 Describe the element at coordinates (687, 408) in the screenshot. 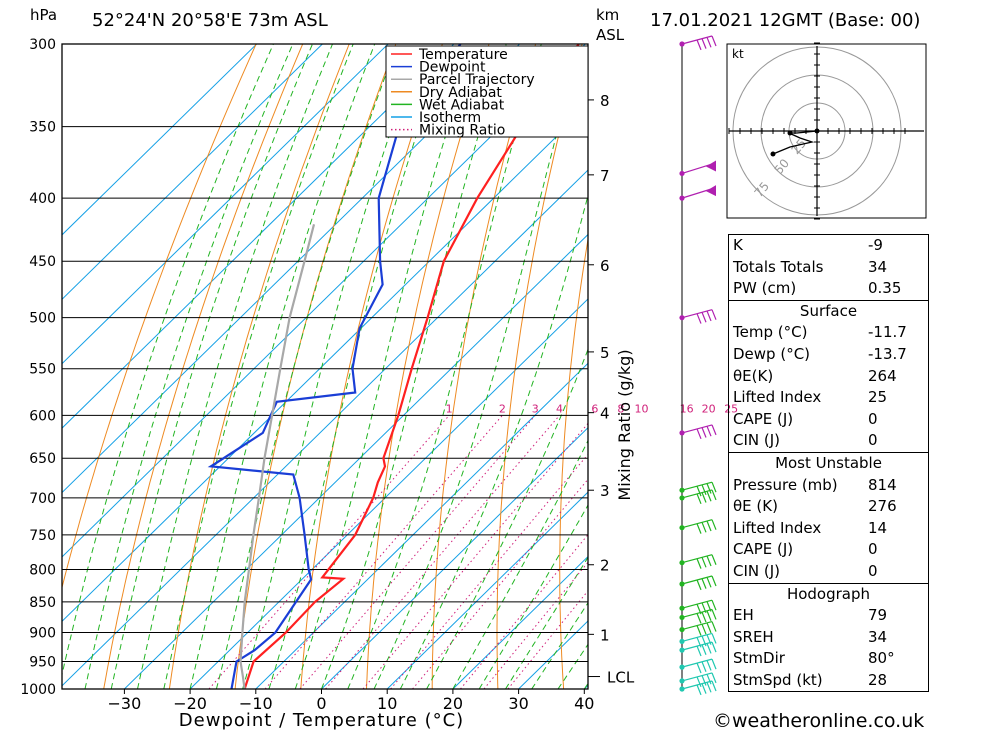

I see `mixing-ratio-label: 16` at that location.